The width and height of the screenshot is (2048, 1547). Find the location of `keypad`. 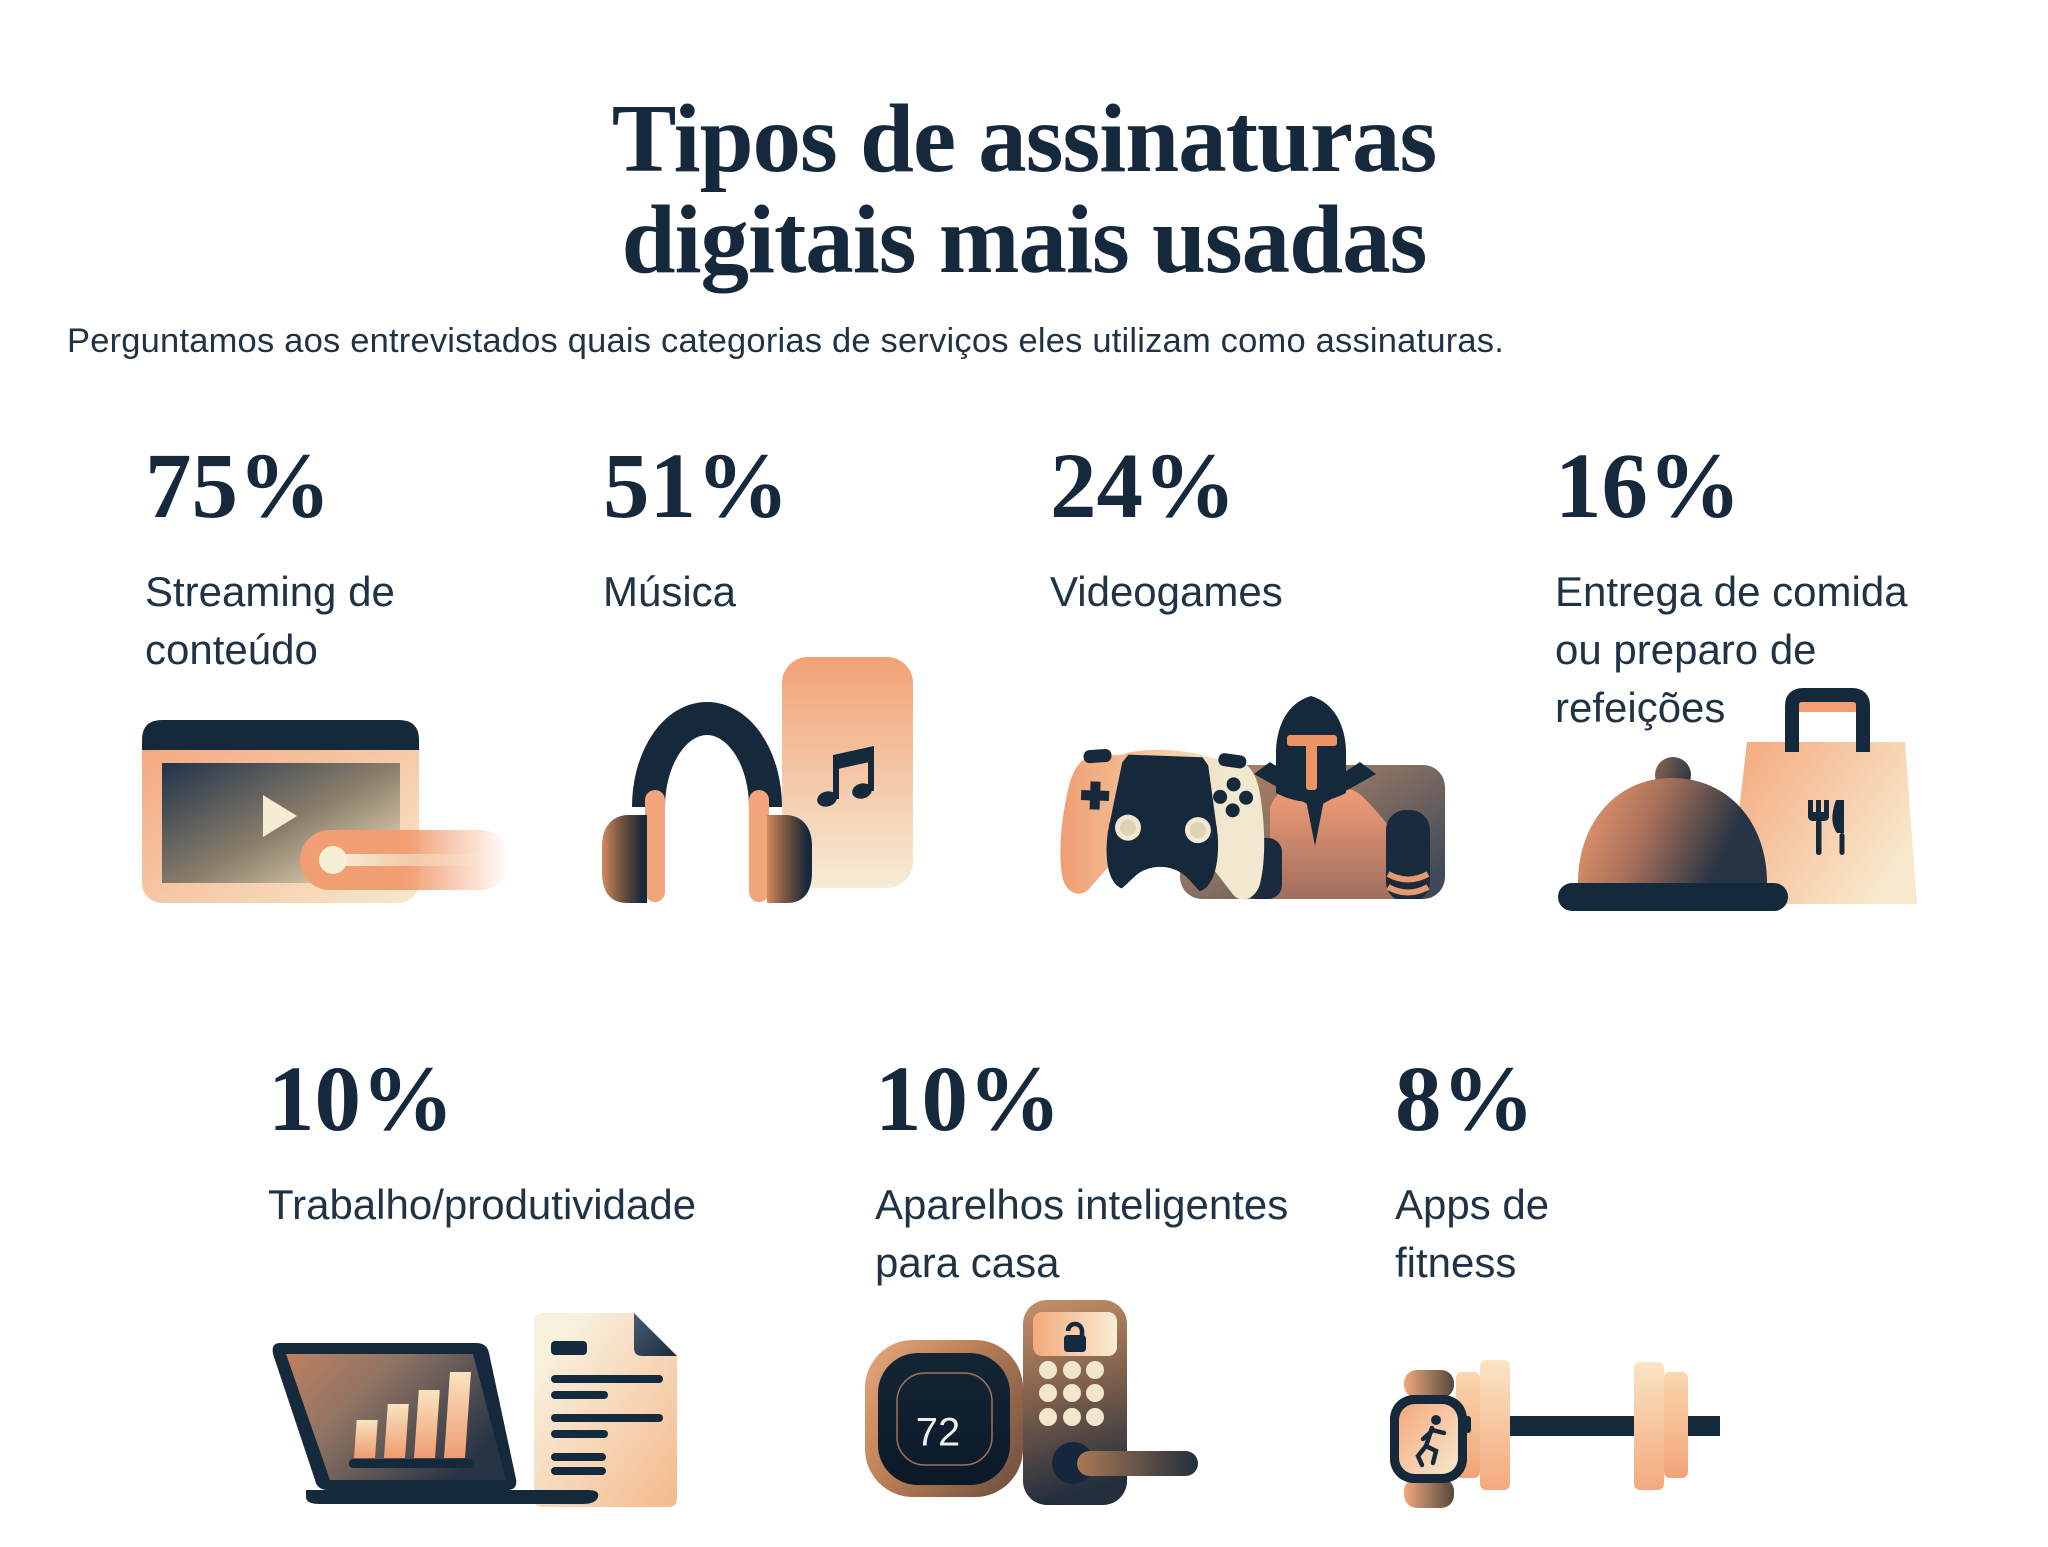

keypad is located at coordinates (1071, 1393).